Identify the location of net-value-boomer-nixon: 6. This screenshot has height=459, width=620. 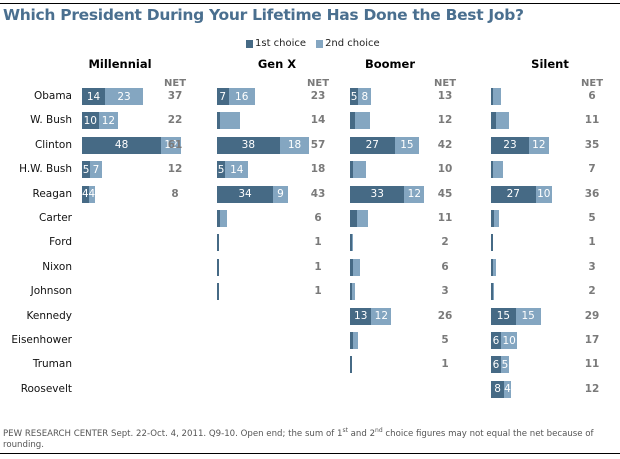
(445, 266).